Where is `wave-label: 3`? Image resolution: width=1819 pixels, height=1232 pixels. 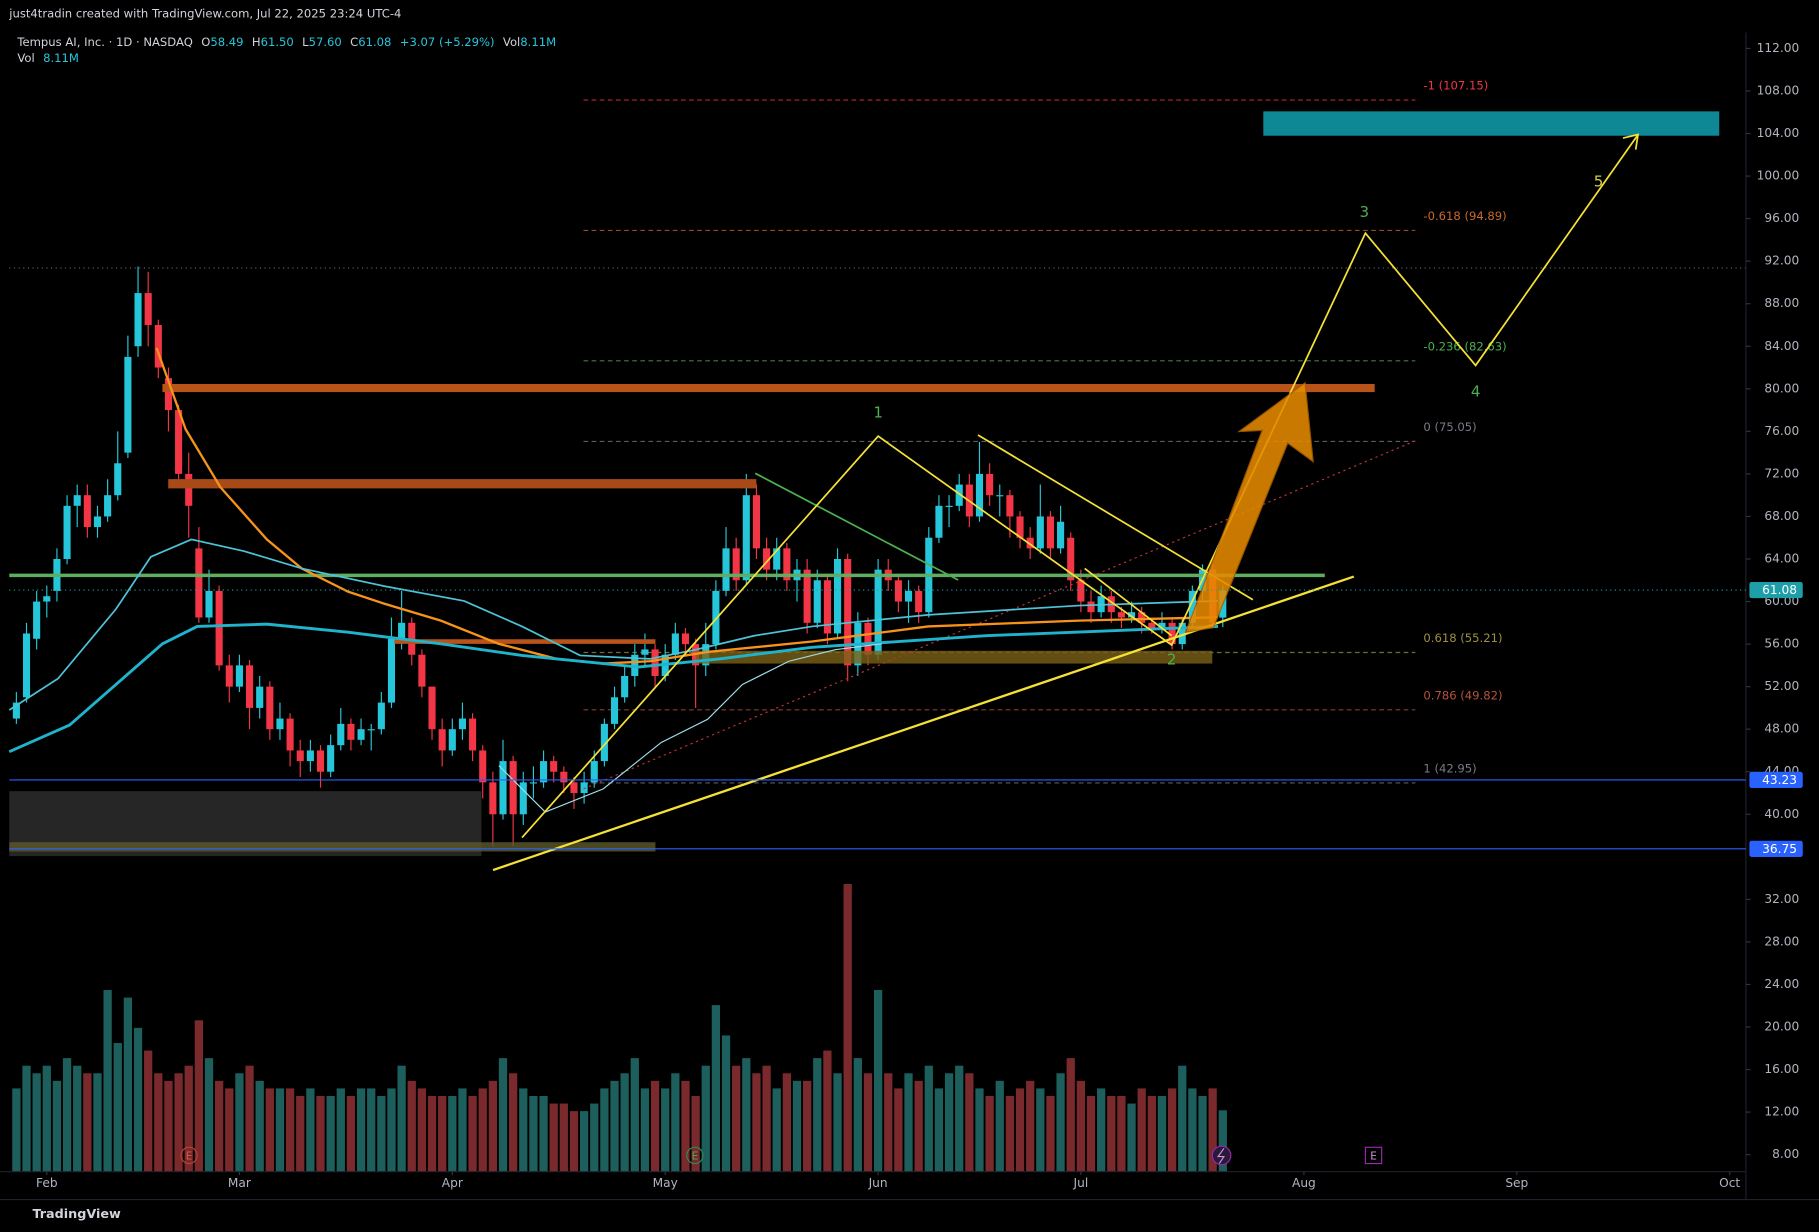
wave-label: 3 is located at coordinates (1364, 212).